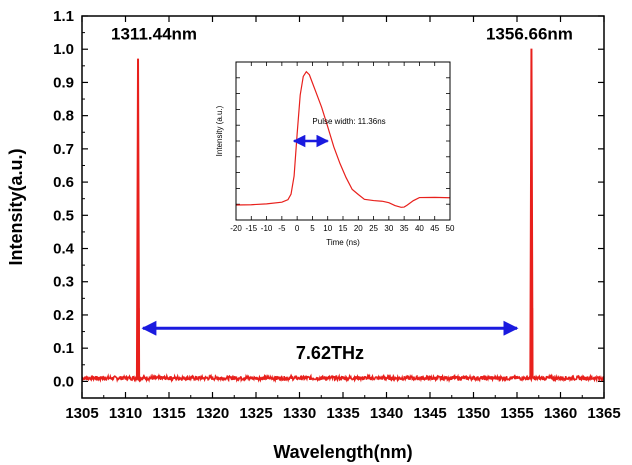 The image size is (632, 465). I want to click on x-axis-title: Wavelength(nm), so click(342, 452).